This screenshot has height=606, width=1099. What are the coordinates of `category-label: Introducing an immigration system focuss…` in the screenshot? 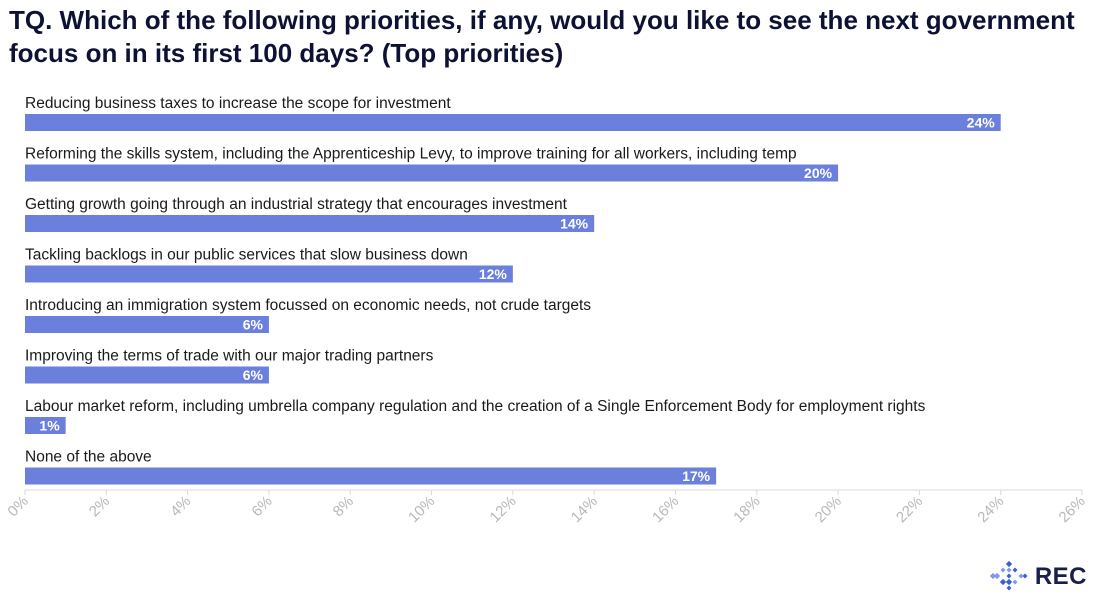 It's located at (308, 305).